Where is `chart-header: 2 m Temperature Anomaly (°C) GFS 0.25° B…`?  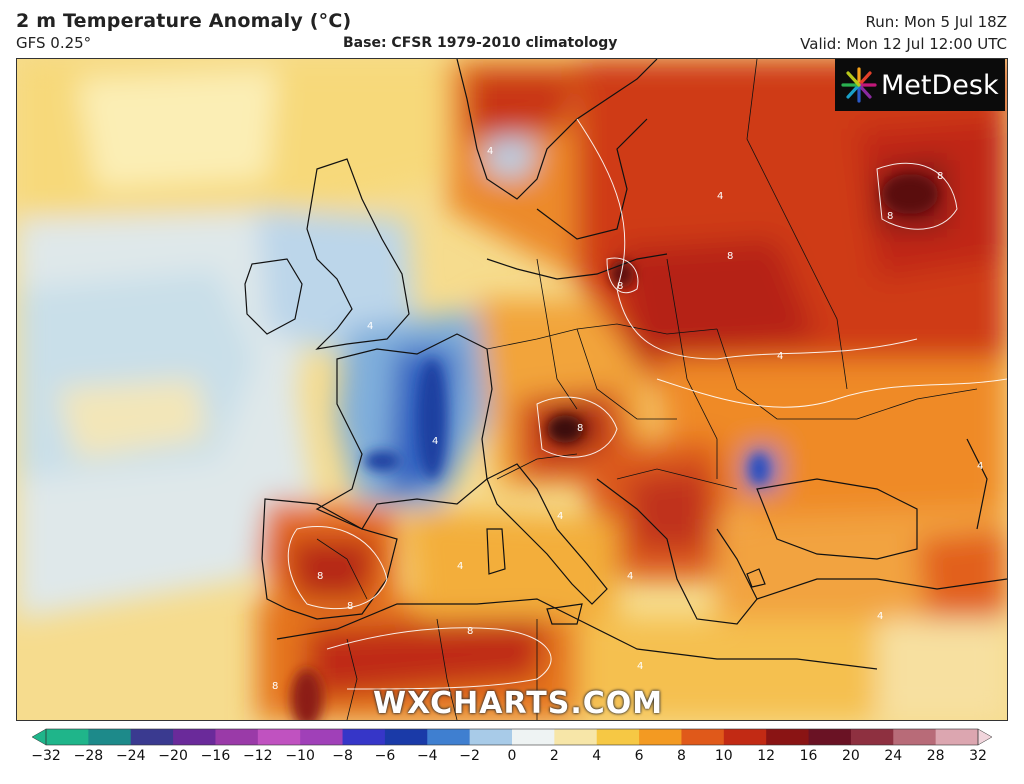 chart-header: 2 m Temperature Anomaly (°C) GFS 0.25° B… is located at coordinates (512, 29).